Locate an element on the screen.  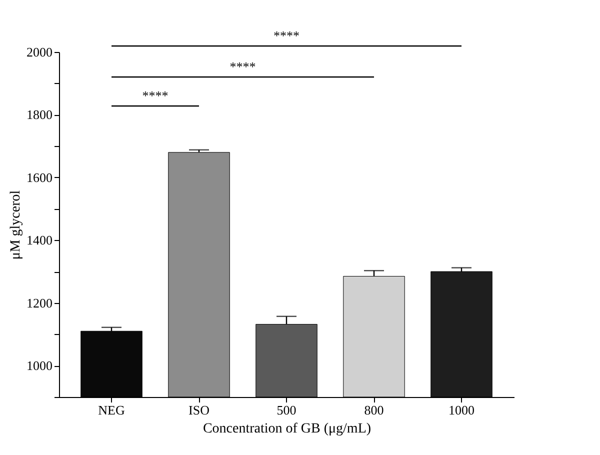
x-tick-label: ISO is located at coordinates (199, 410).